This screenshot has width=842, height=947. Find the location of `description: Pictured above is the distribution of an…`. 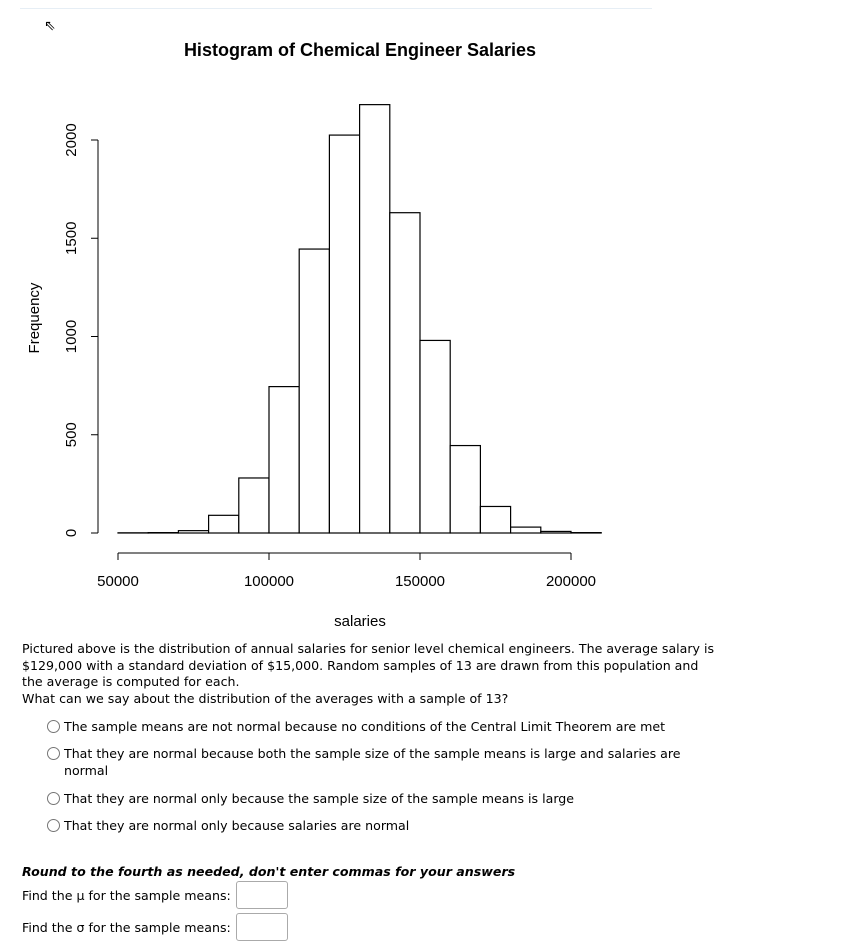

description: Pictured above is the distribution of an… is located at coordinates (368, 665).